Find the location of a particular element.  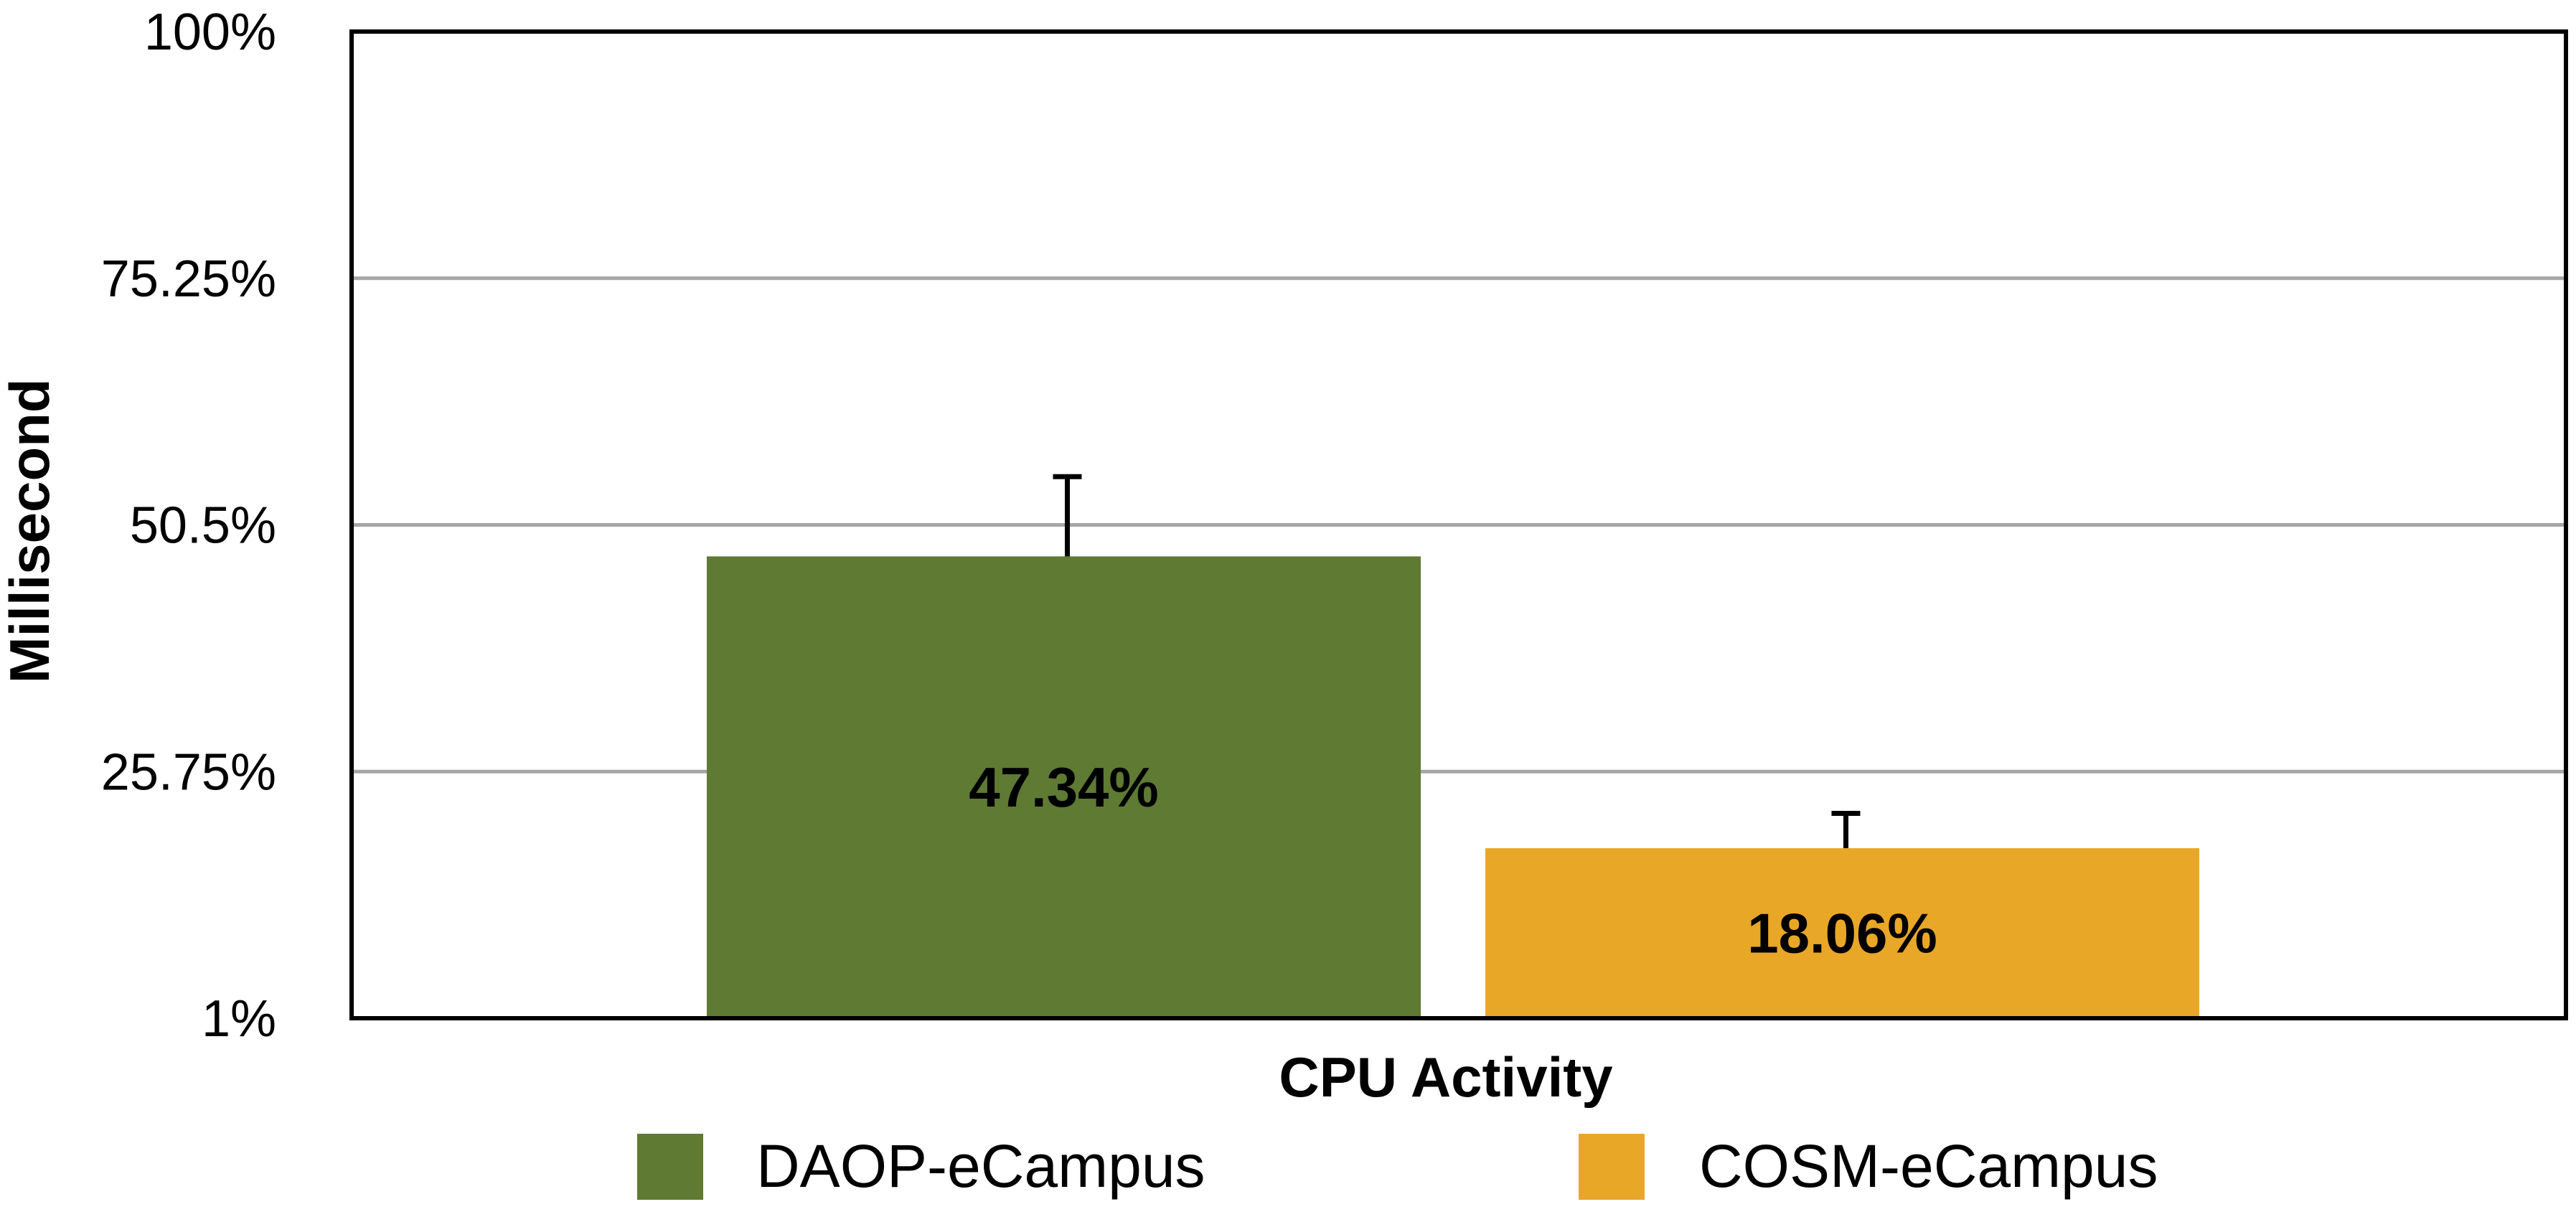

y-tick-label: 50.5% is located at coordinates (203, 526).